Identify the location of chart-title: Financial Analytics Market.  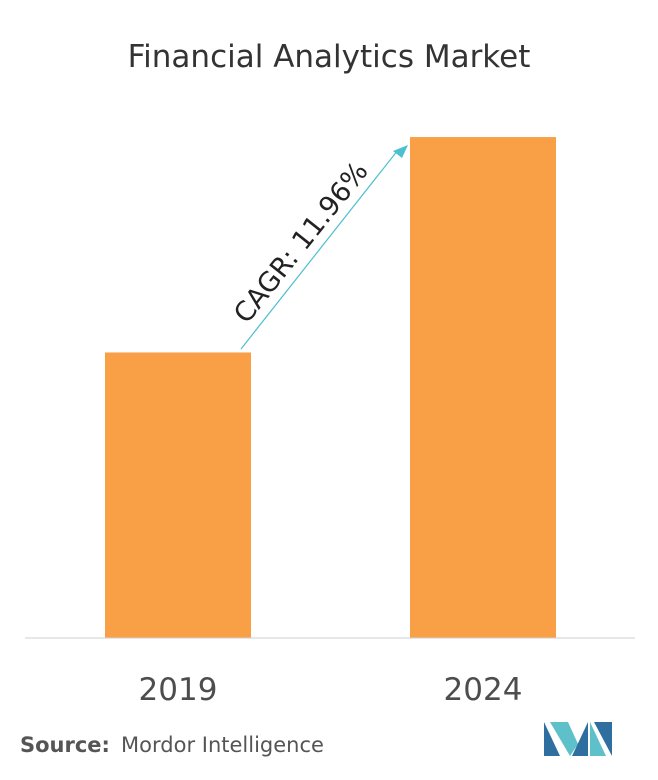
(329, 57).